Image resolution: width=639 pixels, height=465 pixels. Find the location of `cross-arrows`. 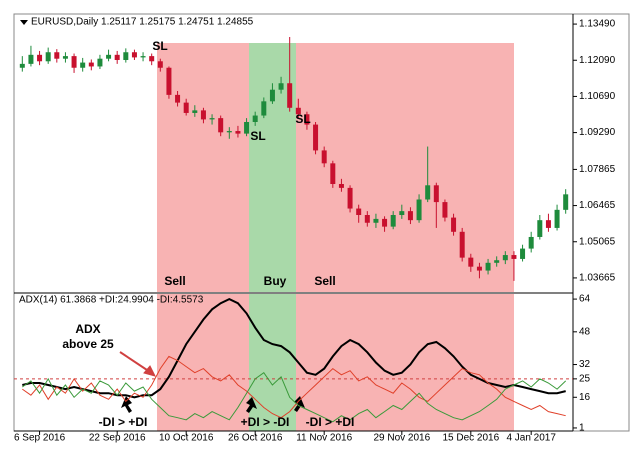

cross-arrows is located at coordinates (213, 404).